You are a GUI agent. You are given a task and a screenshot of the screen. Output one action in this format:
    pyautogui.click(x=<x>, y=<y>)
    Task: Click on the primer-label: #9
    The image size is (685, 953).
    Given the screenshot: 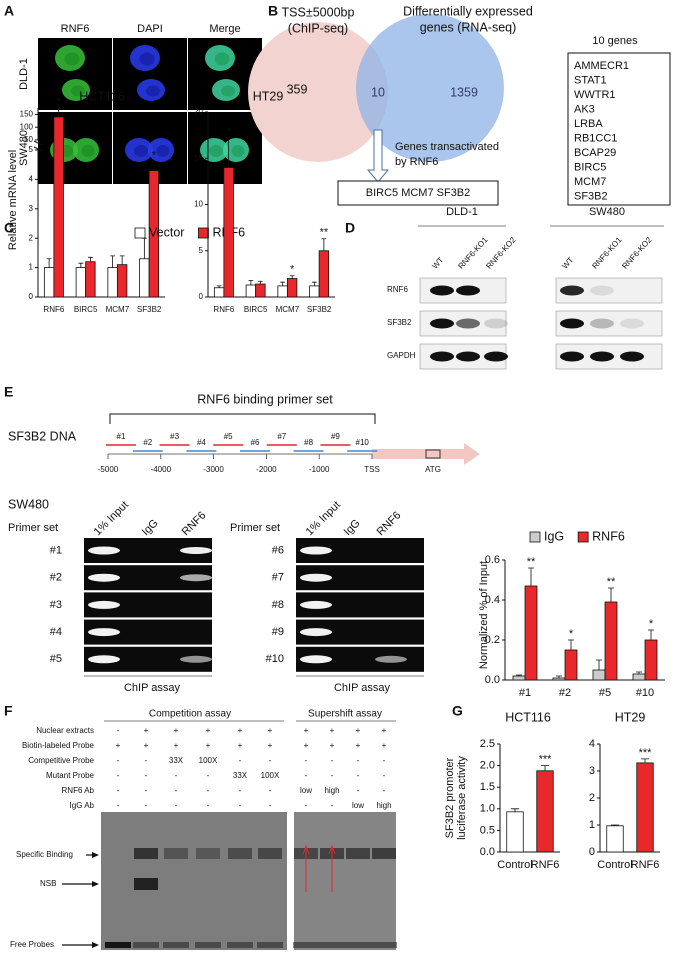 What is the action you would take?
    pyautogui.click(x=335, y=436)
    